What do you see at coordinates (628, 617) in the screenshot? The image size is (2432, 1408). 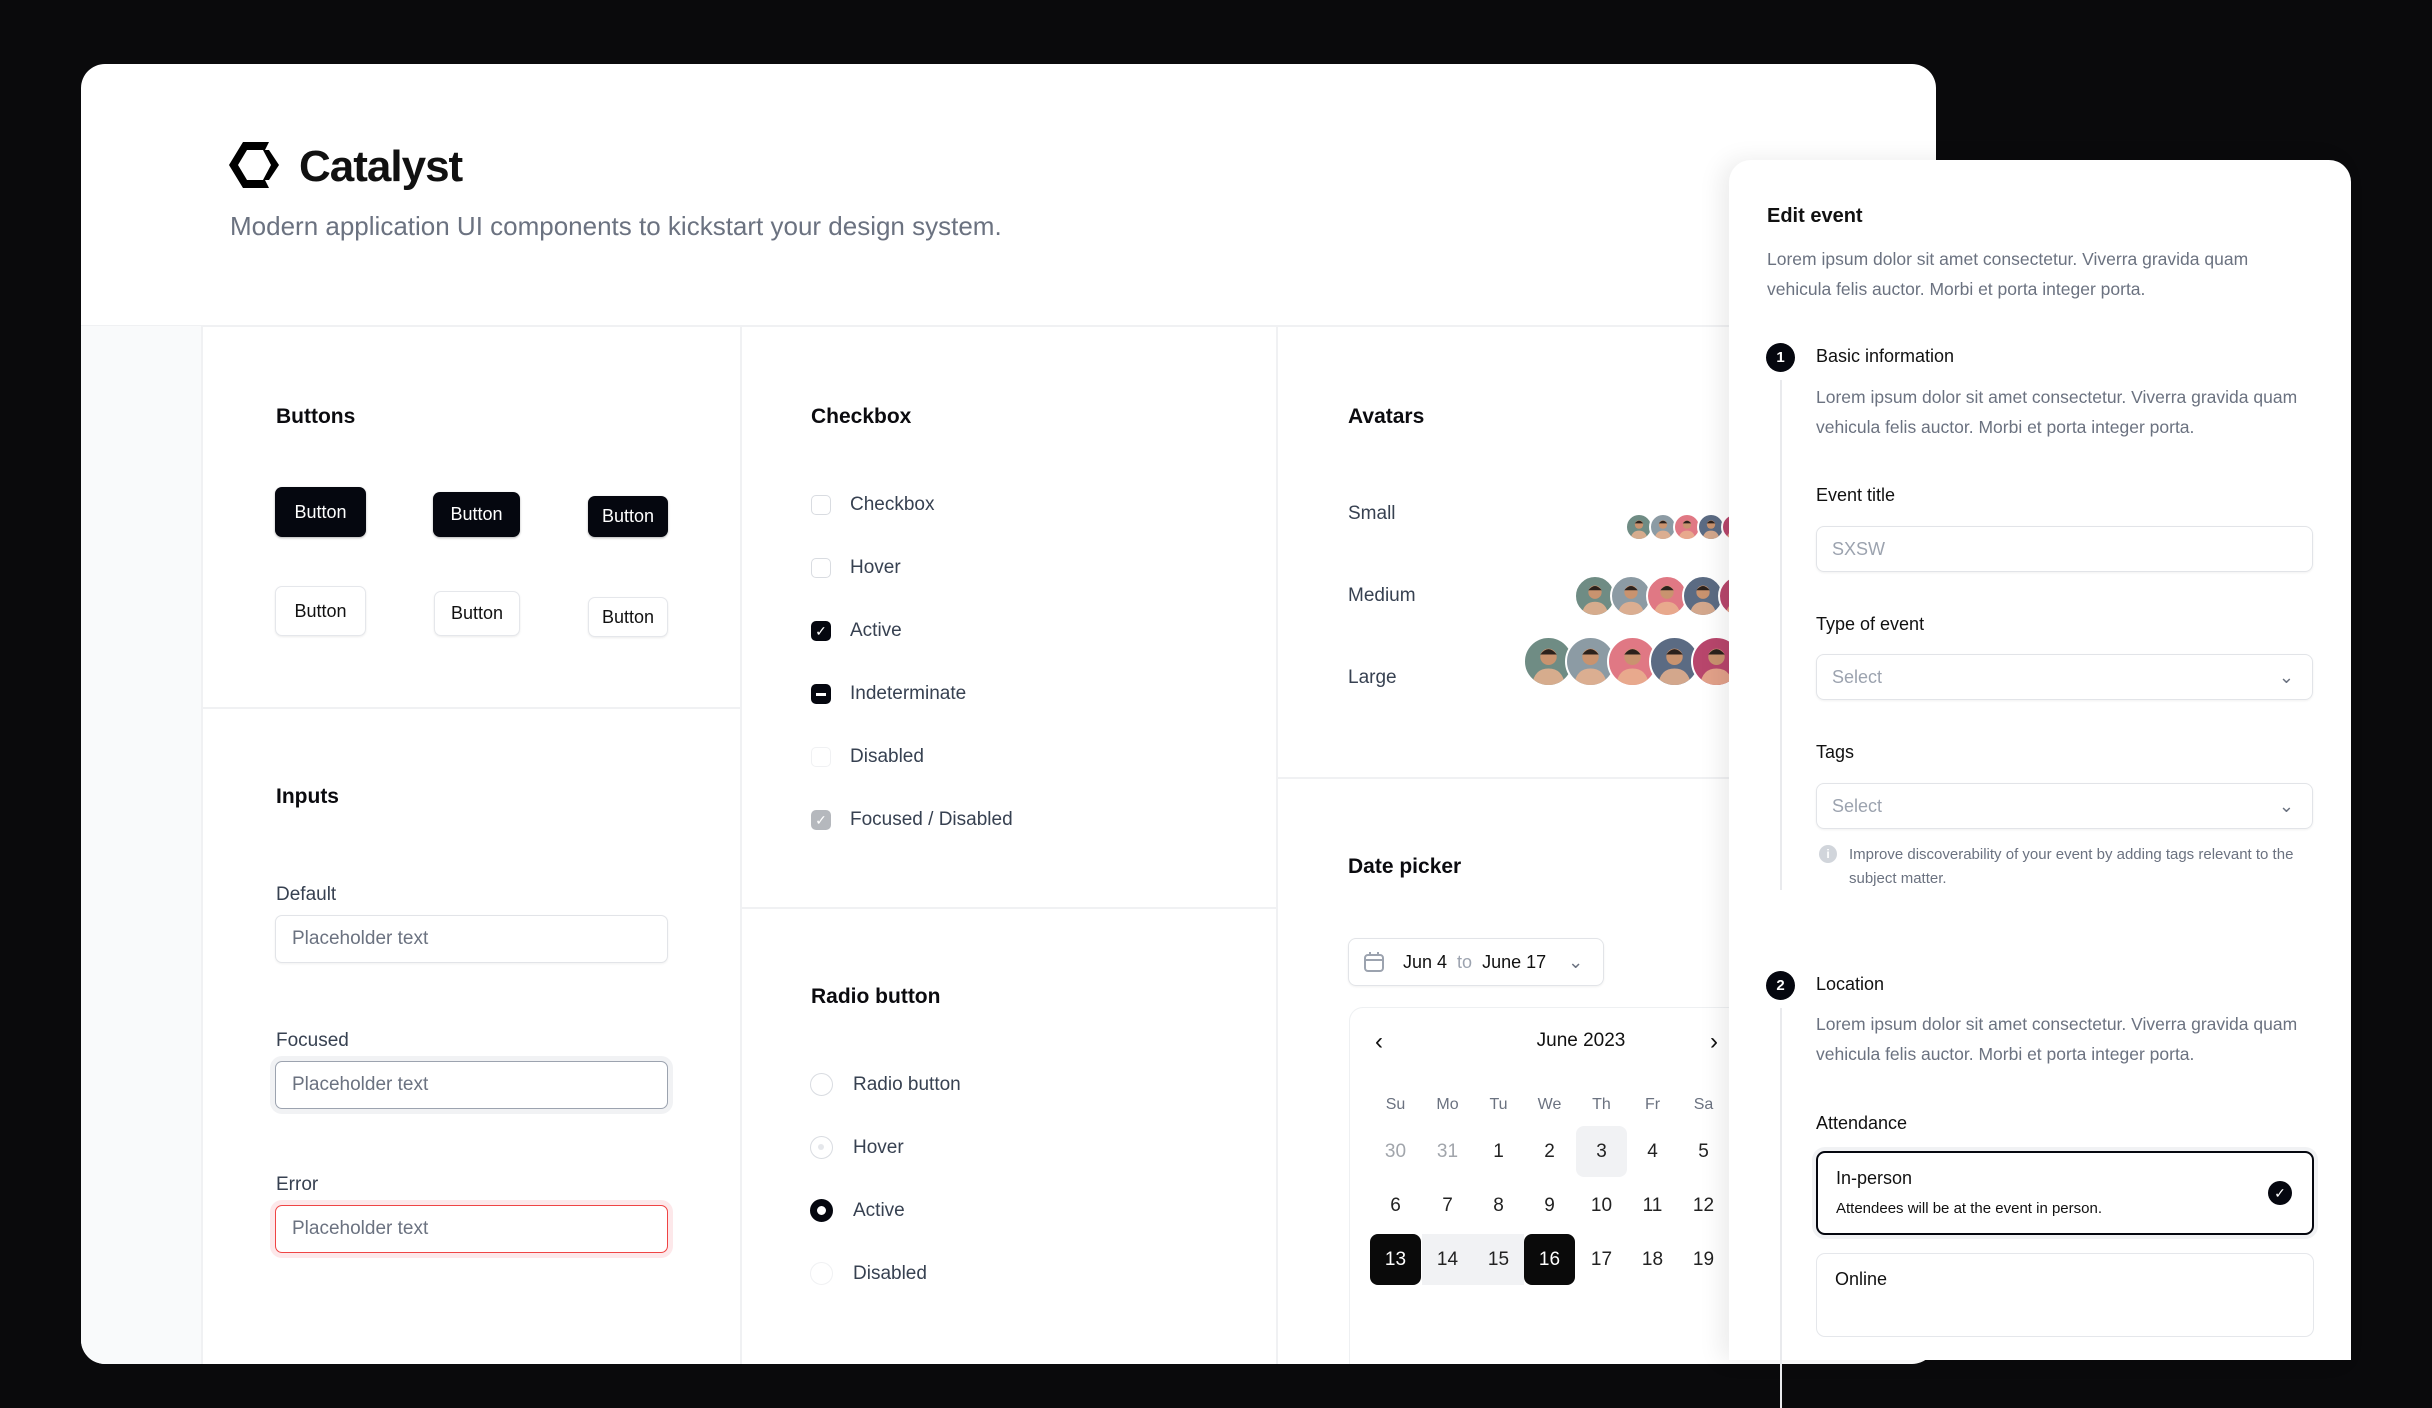 I see `secondary-button-sm: Button` at bounding box center [628, 617].